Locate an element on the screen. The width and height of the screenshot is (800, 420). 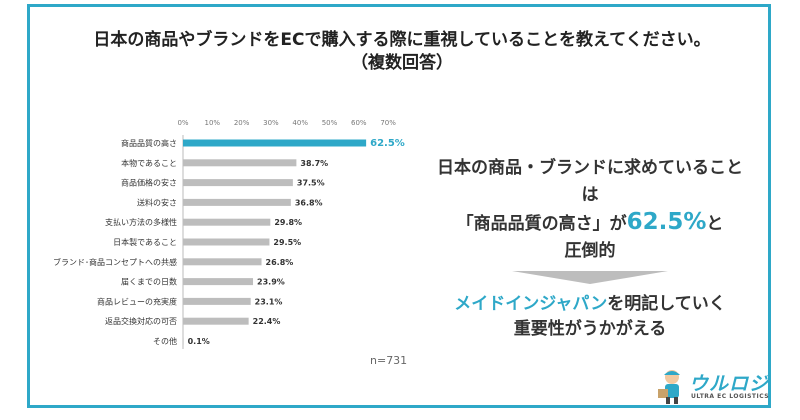
message-quote: 「商品品質の高さ」が is located at coordinates (541, 224).